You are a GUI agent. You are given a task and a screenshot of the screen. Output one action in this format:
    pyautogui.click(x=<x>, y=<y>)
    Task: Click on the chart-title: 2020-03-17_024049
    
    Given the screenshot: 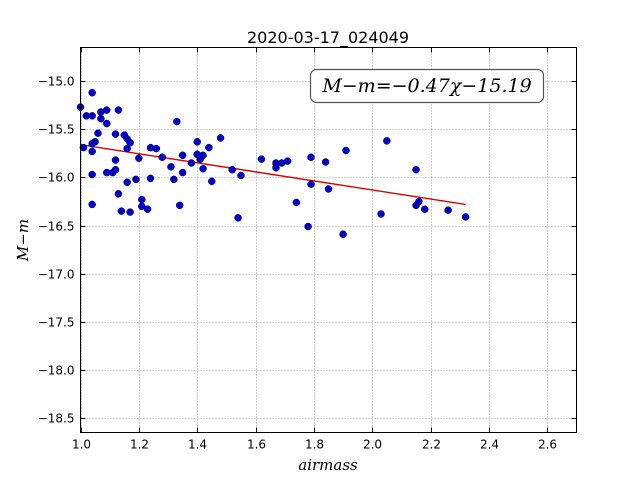 What is the action you would take?
    pyautogui.click(x=328, y=38)
    